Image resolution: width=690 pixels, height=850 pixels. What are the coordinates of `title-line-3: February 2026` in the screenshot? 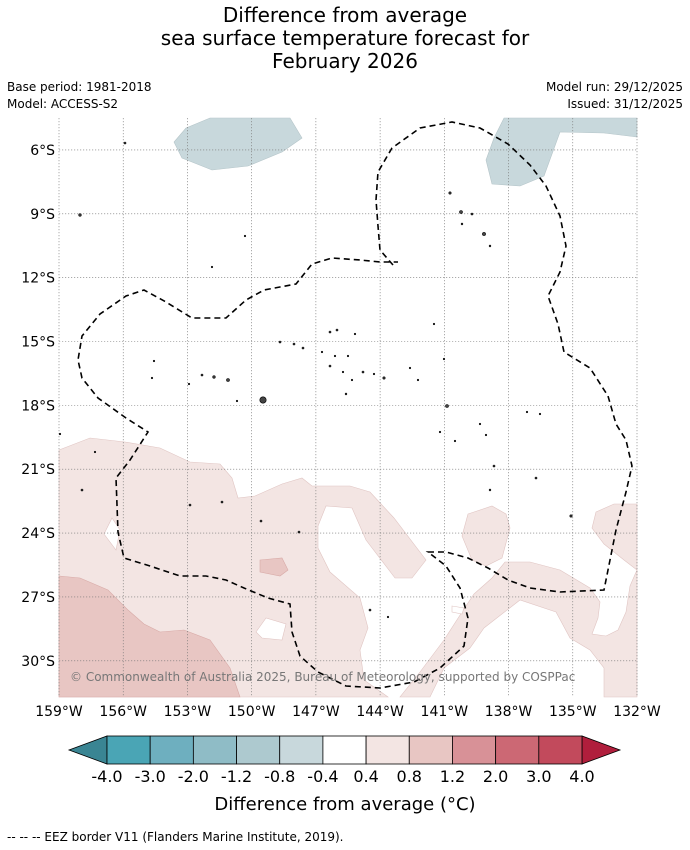 It's located at (345, 61).